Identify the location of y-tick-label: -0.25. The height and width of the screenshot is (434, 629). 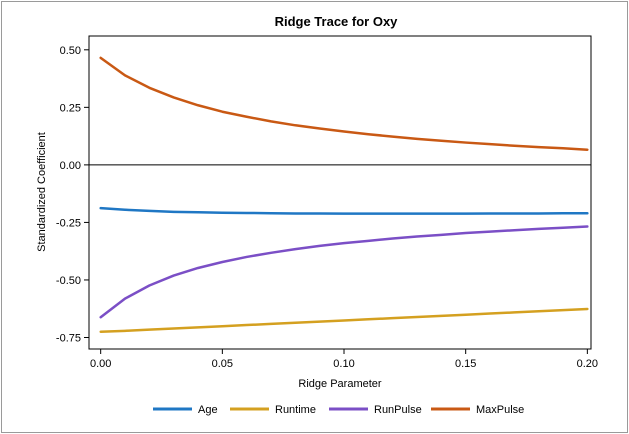
(68, 223).